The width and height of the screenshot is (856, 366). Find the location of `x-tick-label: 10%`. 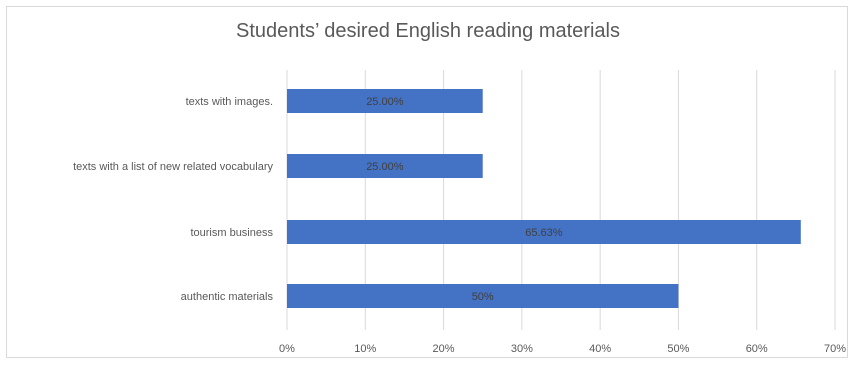

x-tick-label: 10% is located at coordinates (365, 349).